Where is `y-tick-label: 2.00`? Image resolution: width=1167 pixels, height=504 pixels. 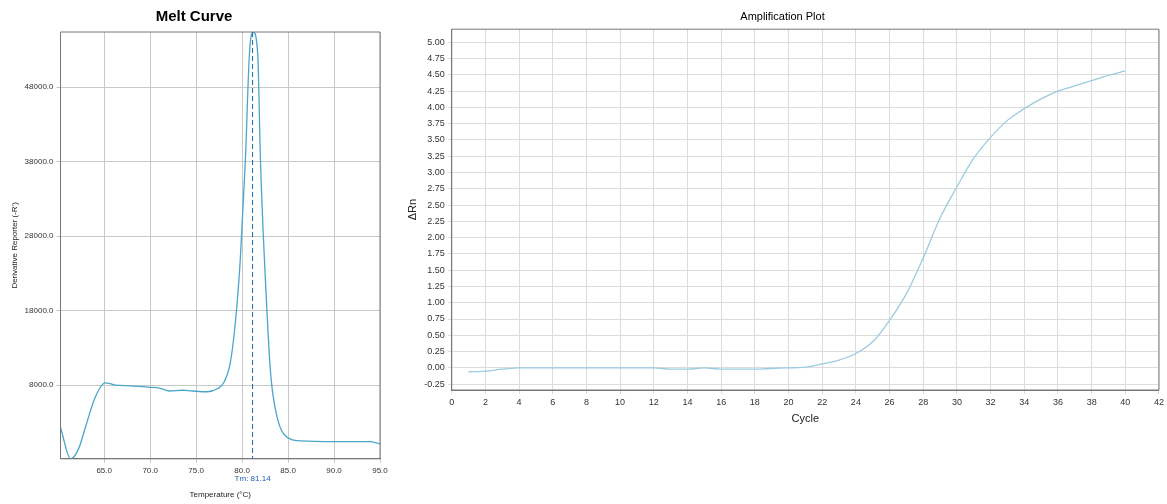
y-tick-label: 2.00 is located at coordinates (436, 237).